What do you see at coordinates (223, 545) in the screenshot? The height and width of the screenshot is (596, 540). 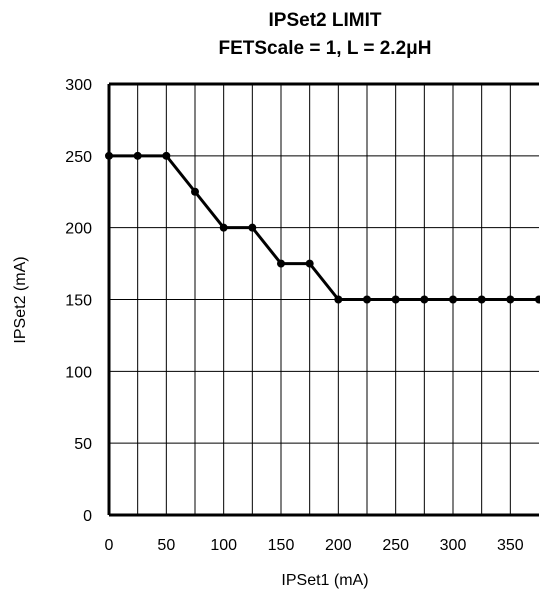 I see `x-tick-label: 100` at bounding box center [223, 545].